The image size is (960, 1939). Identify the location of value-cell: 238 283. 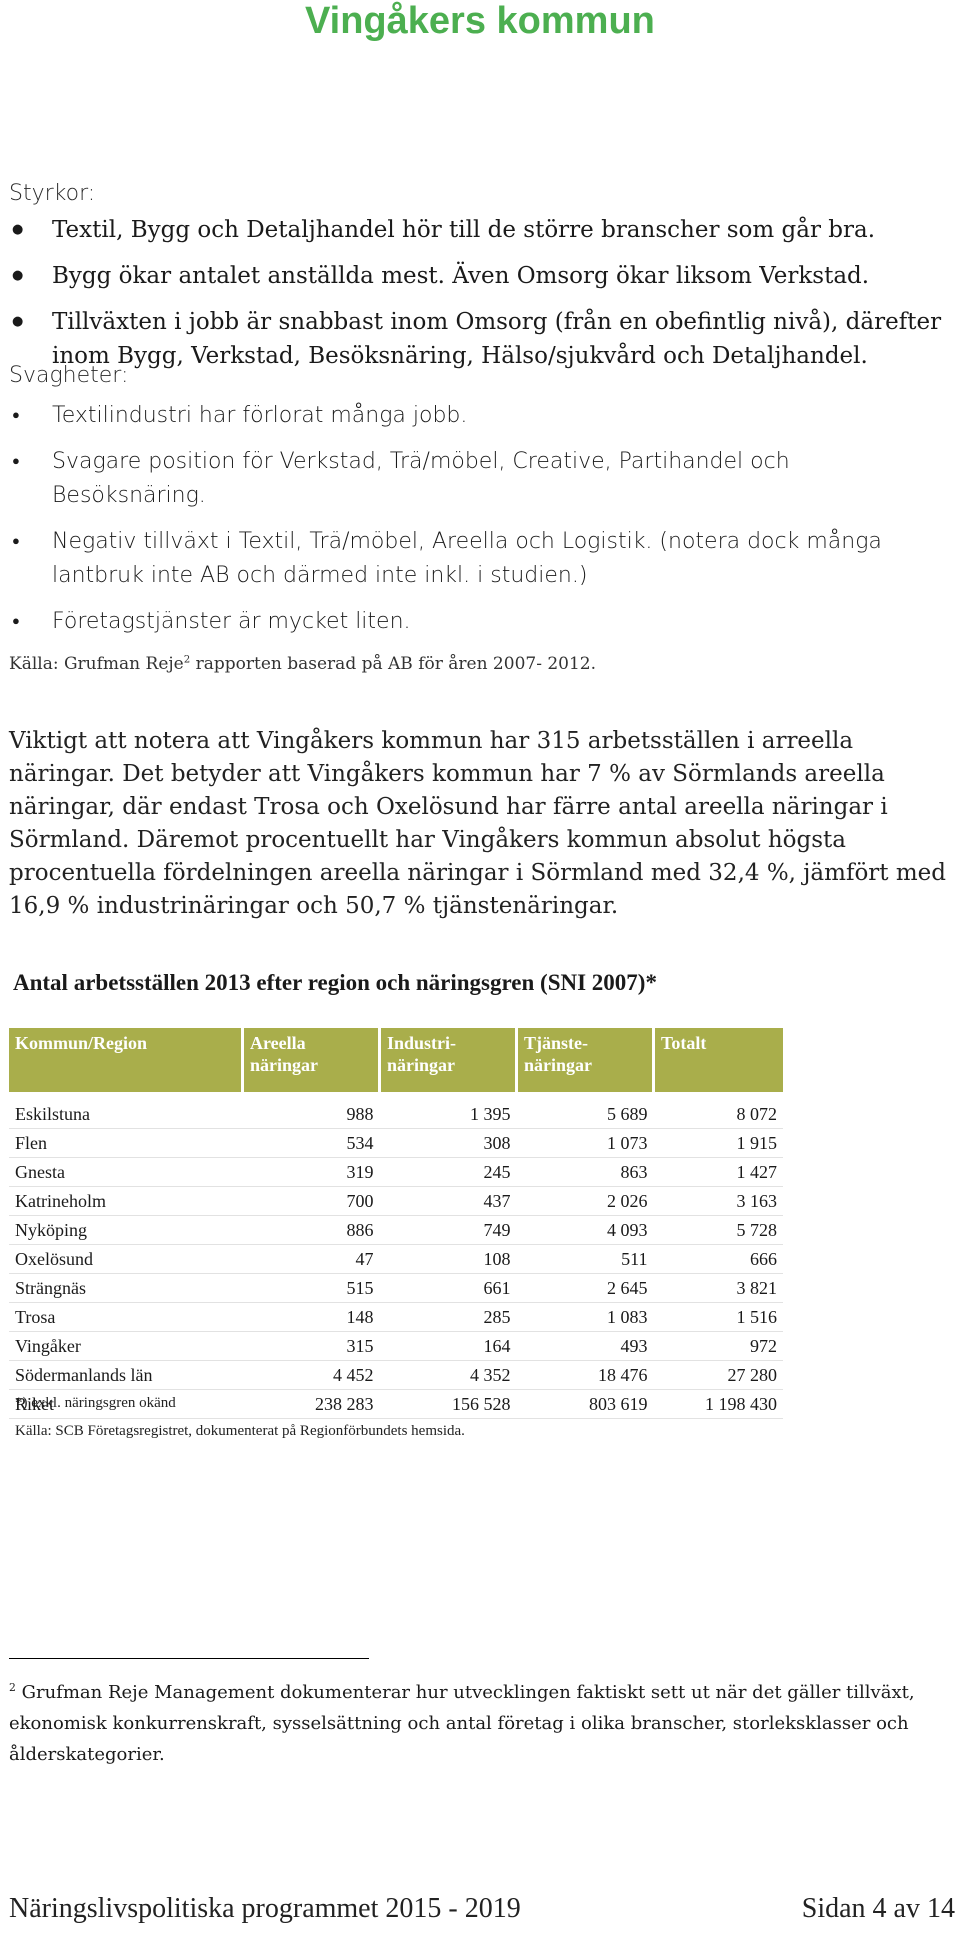
(311, 1404).